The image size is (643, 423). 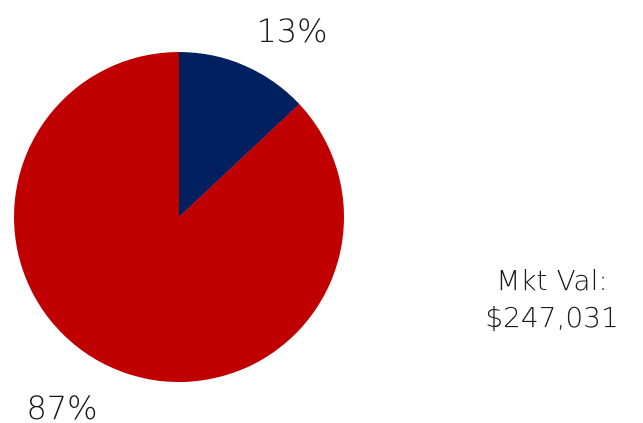 What do you see at coordinates (61, 406) in the screenshot?
I see `slice-label-87: 87%` at bounding box center [61, 406].